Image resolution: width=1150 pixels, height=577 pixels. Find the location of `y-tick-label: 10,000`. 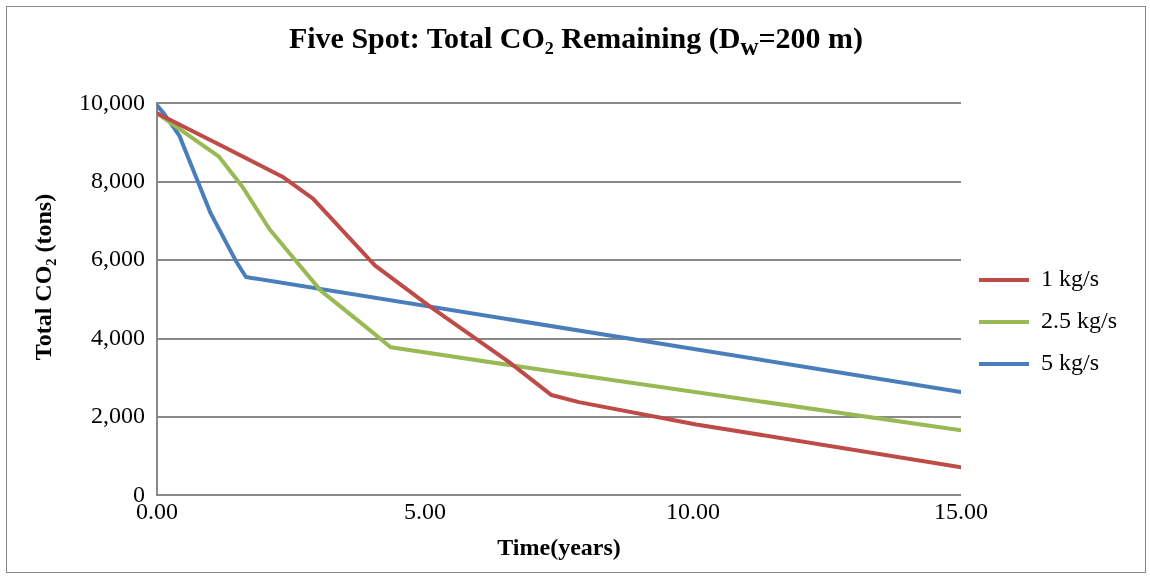

y-tick-label: 10,000 is located at coordinates (112, 101).